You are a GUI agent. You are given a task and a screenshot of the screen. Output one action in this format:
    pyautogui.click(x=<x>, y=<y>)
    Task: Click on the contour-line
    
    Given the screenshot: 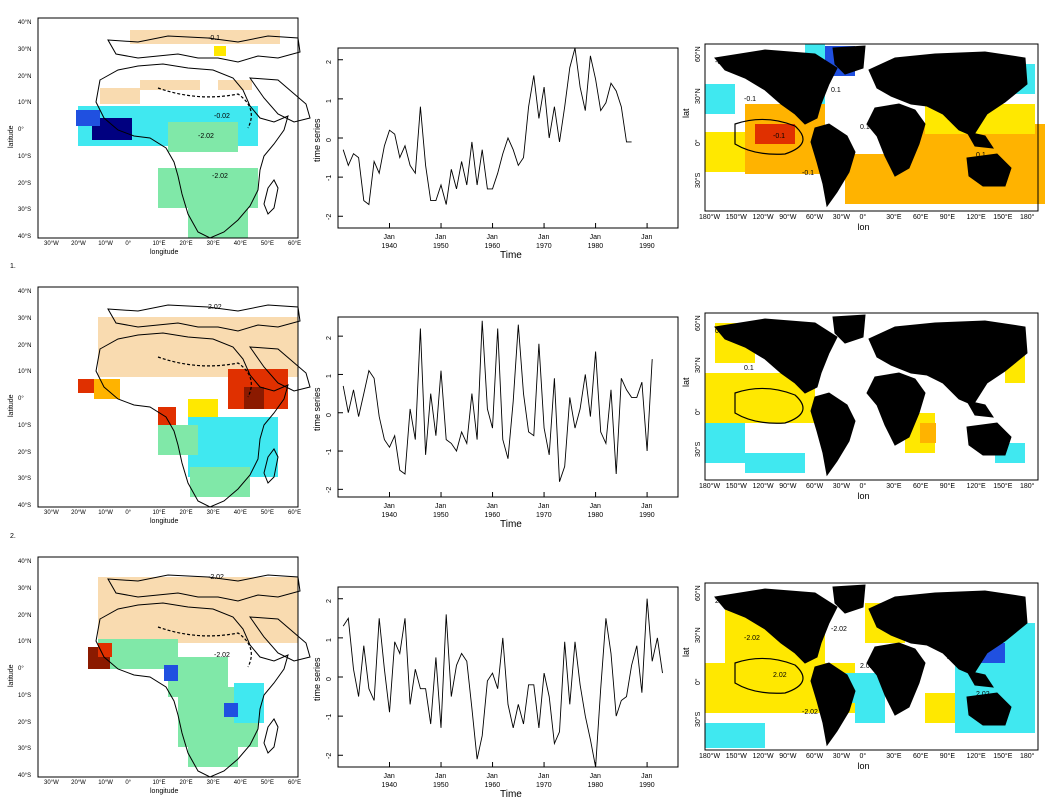 What is the action you would take?
    pyautogui.click(x=204, y=108)
    